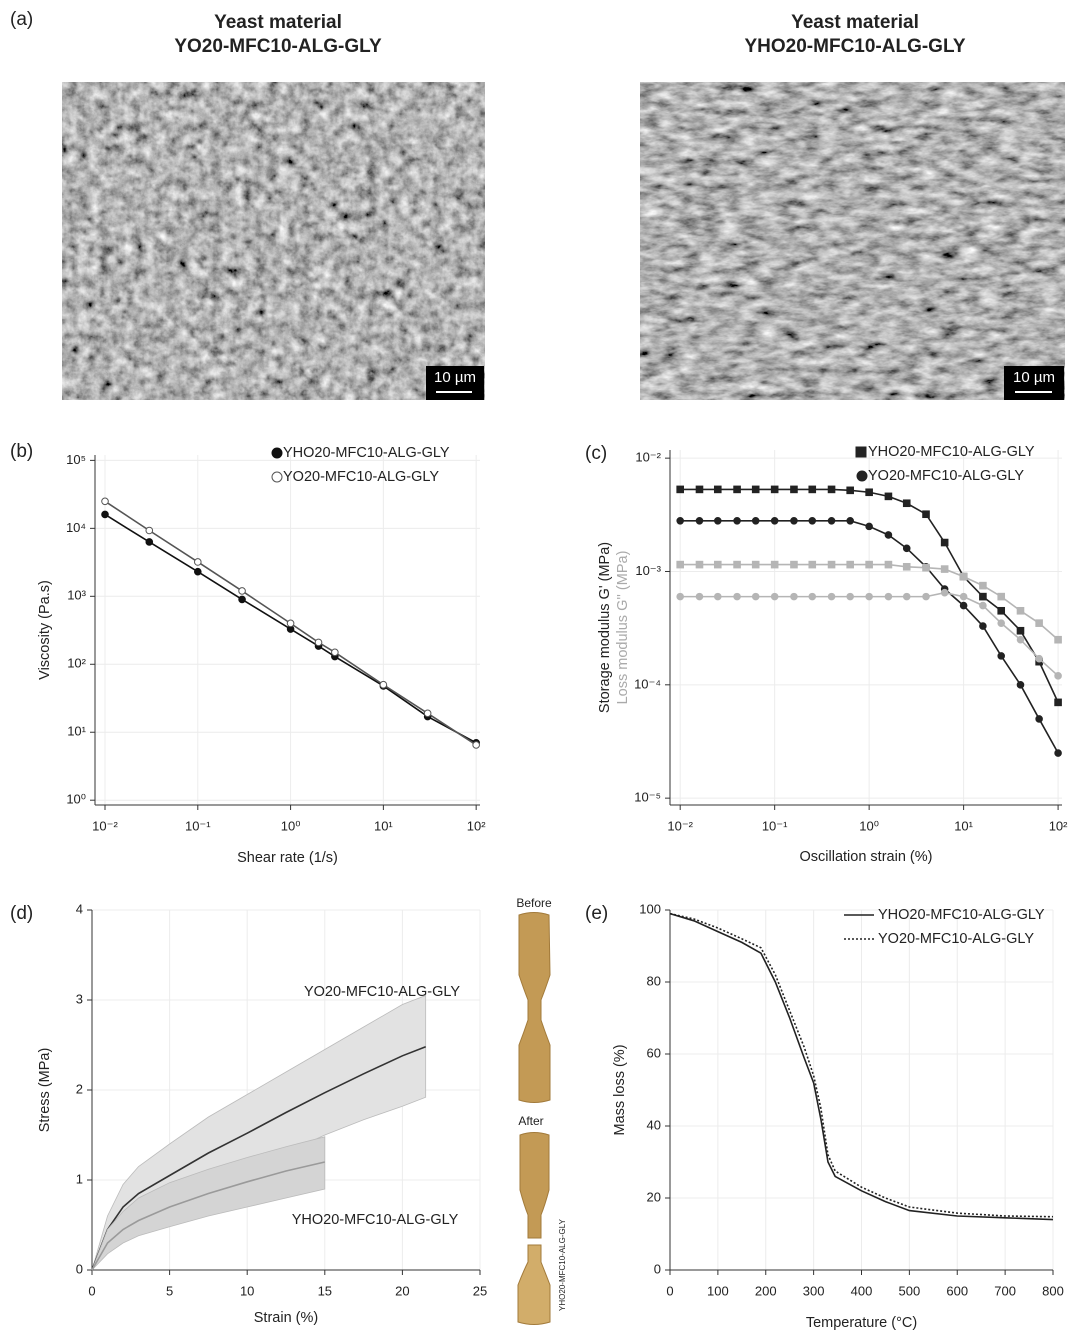  I want to click on panel-label: (c), so click(596, 453).